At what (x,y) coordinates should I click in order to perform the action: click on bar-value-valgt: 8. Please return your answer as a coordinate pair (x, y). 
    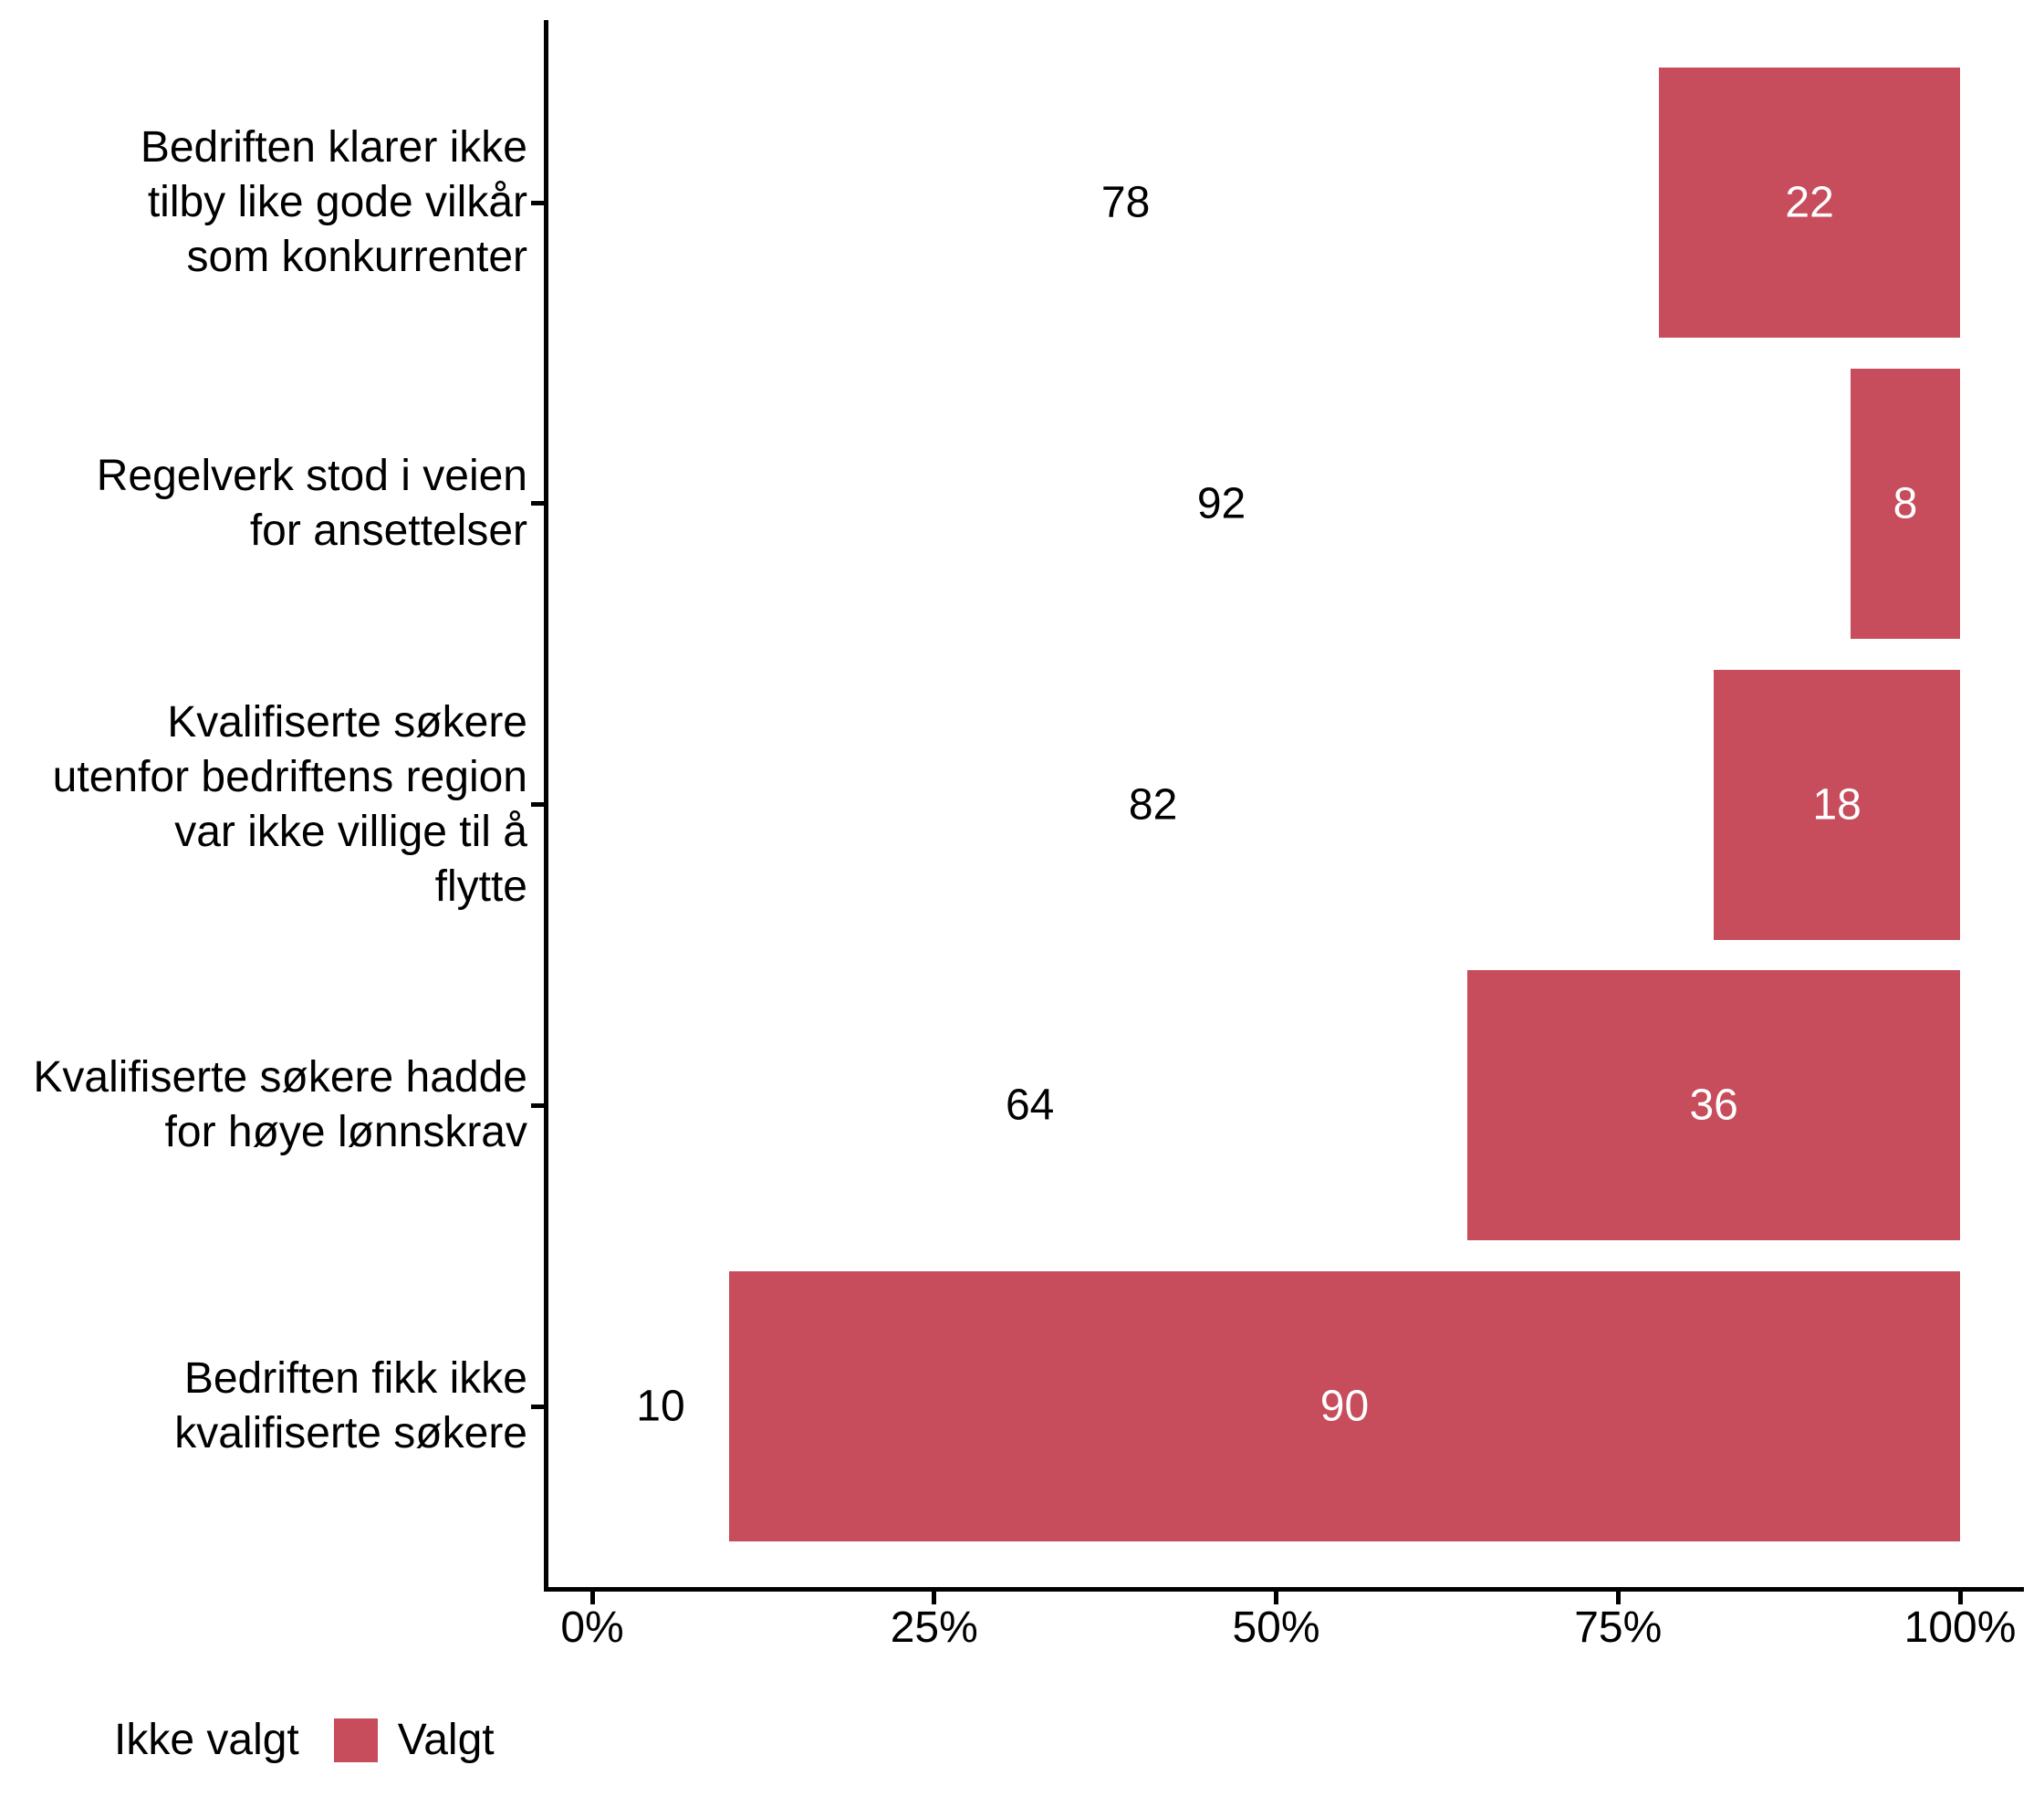
    Looking at the image, I should click on (1905, 504).